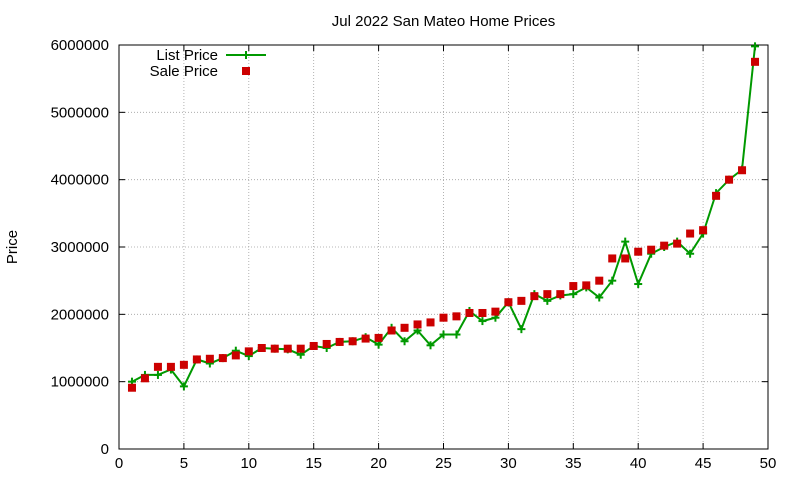 Image resolution: width=800 pixels, height=480 pixels. Describe the element at coordinates (119, 463) in the screenshot. I see `x-tick-label: 0` at that location.